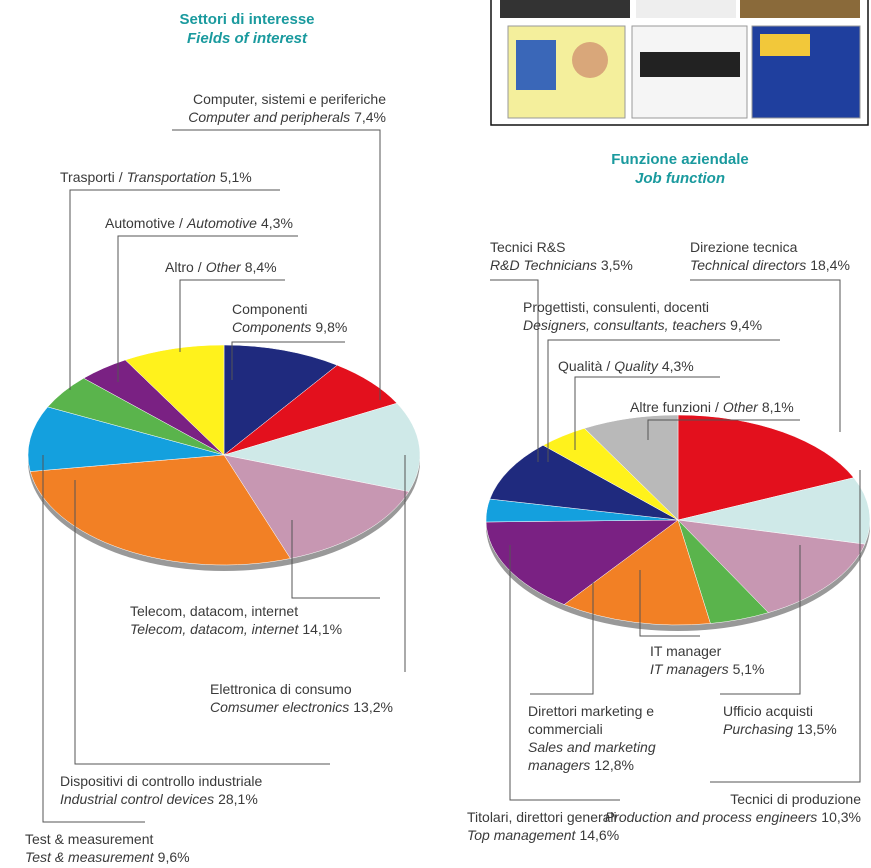  Describe the element at coordinates (373, 707) in the screenshot. I see `value-label: 13,2%` at that location.